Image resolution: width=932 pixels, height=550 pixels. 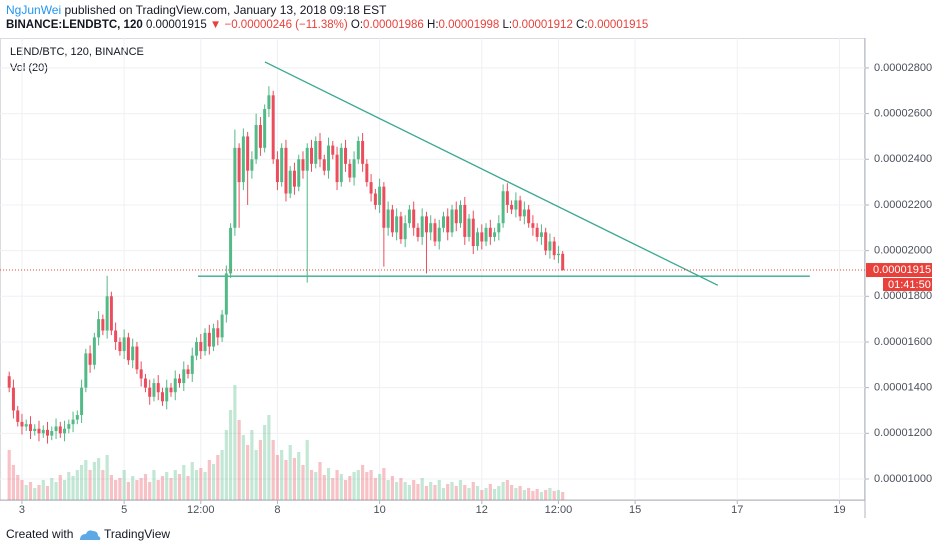 I want to click on x-tick-label: 8, so click(x=277, y=510).